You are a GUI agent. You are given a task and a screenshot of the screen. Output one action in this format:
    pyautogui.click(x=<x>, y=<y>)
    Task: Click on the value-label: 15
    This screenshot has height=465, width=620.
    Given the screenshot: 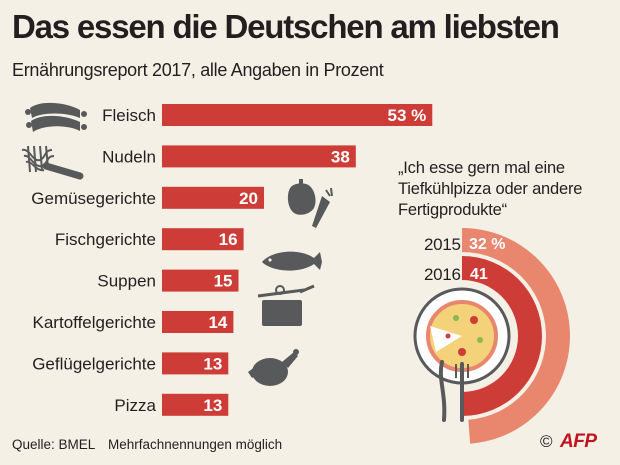 What is the action you would take?
    pyautogui.click(x=223, y=281)
    